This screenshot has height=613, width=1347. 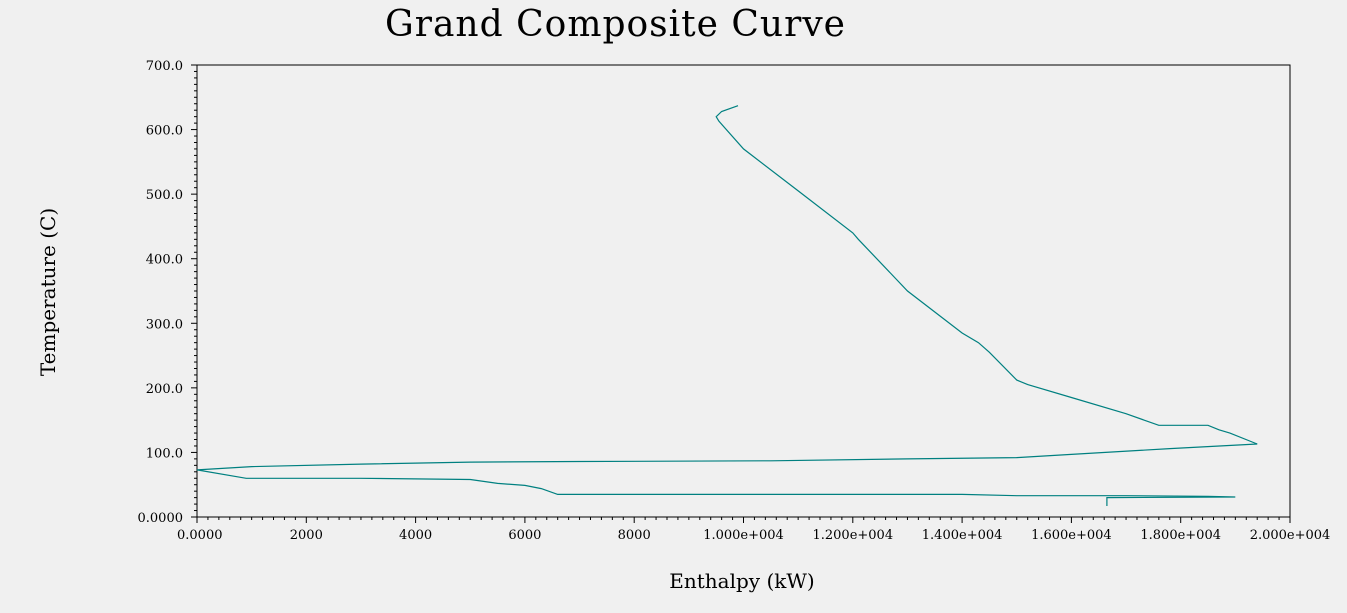 What do you see at coordinates (306, 535) in the screenshot?
I see `x-tick-label: 2000` at bounding box center [306, 535].